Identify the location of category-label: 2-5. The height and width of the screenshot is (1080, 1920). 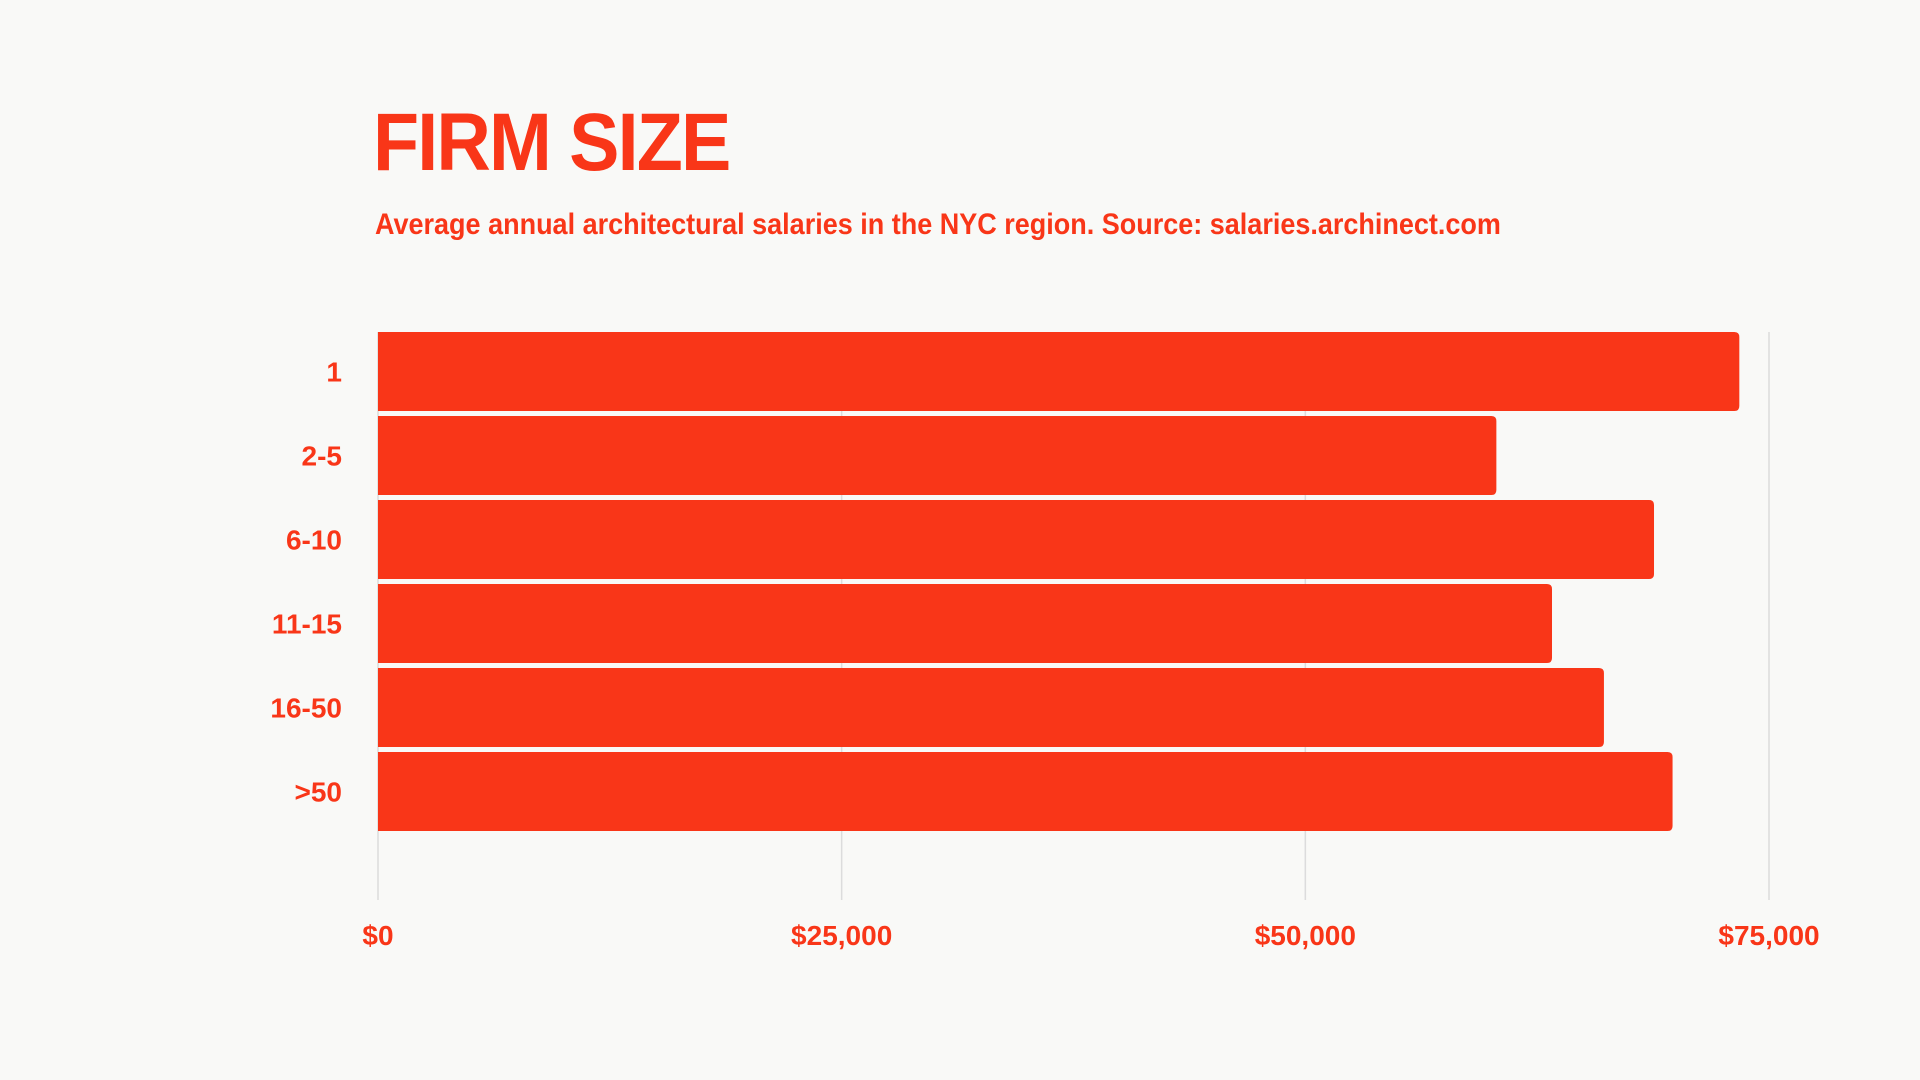
(322, 456).